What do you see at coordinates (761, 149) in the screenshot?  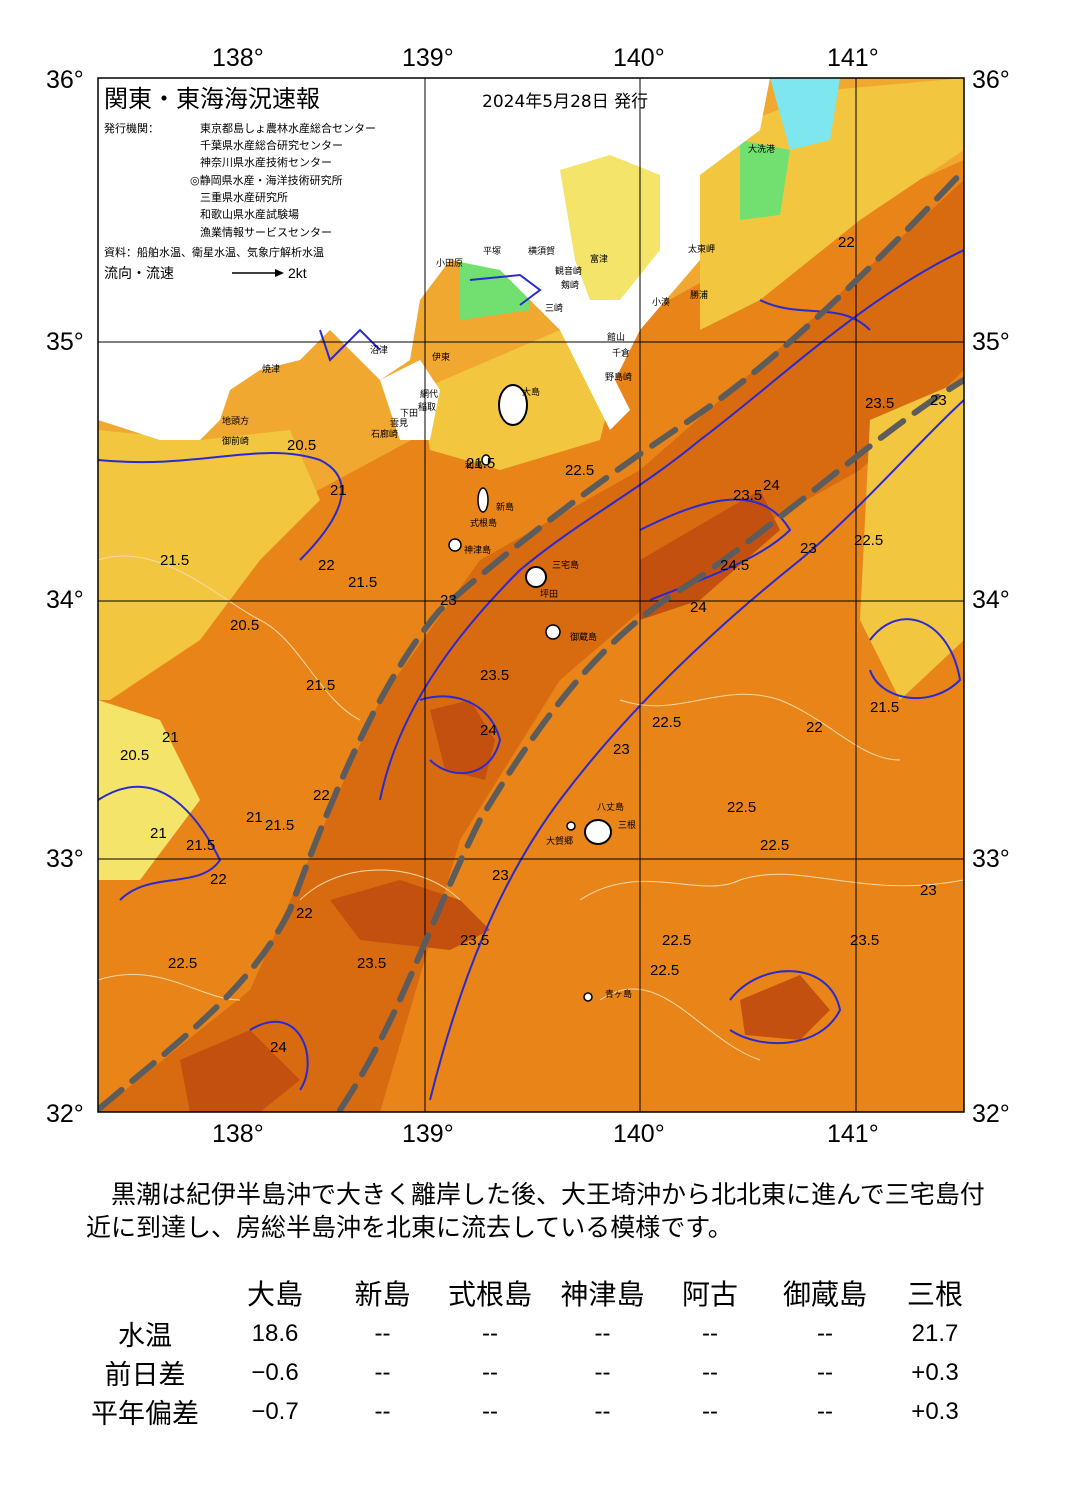 I see `place-label: 大洗港` at bounding box center [761, 149].